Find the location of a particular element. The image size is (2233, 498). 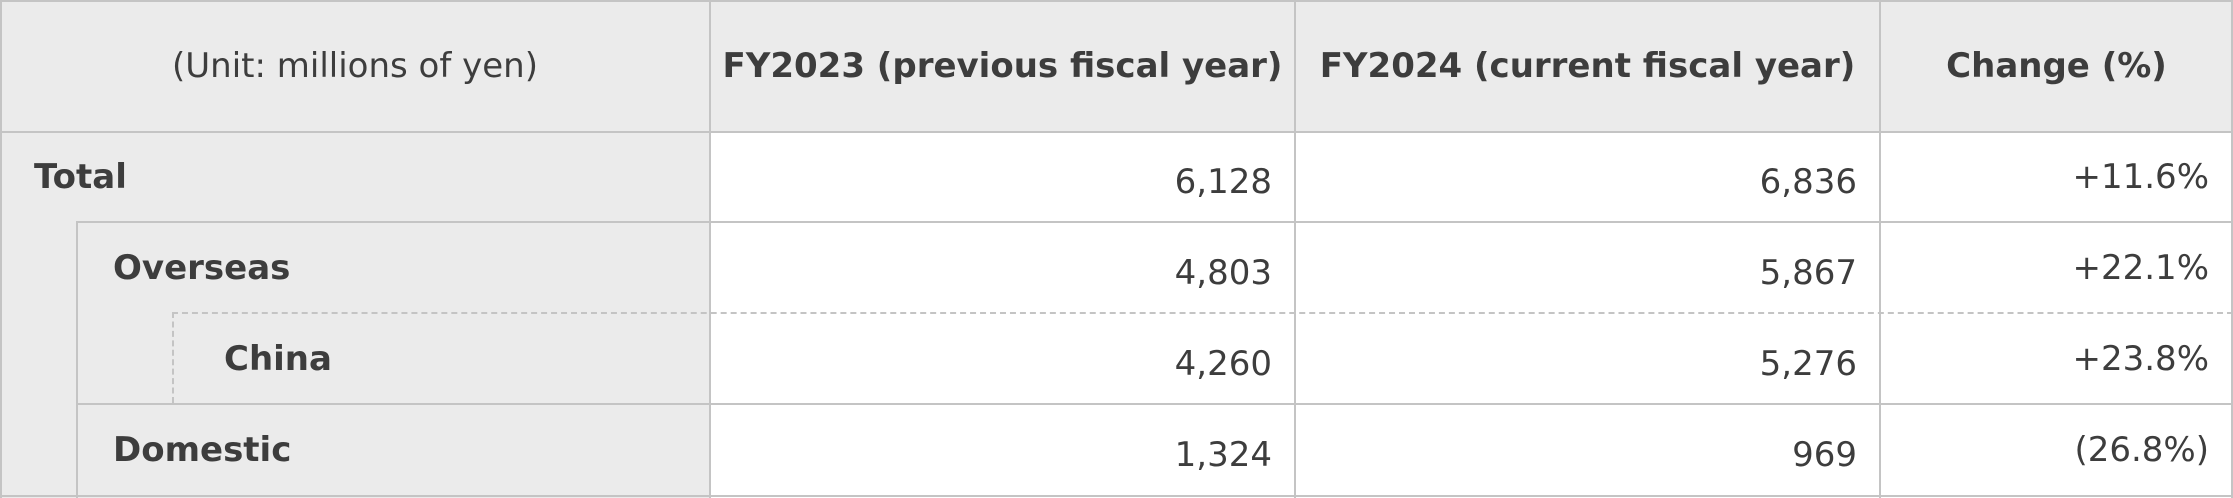

indent-guide-level1 is located at coordinates (77, 359).